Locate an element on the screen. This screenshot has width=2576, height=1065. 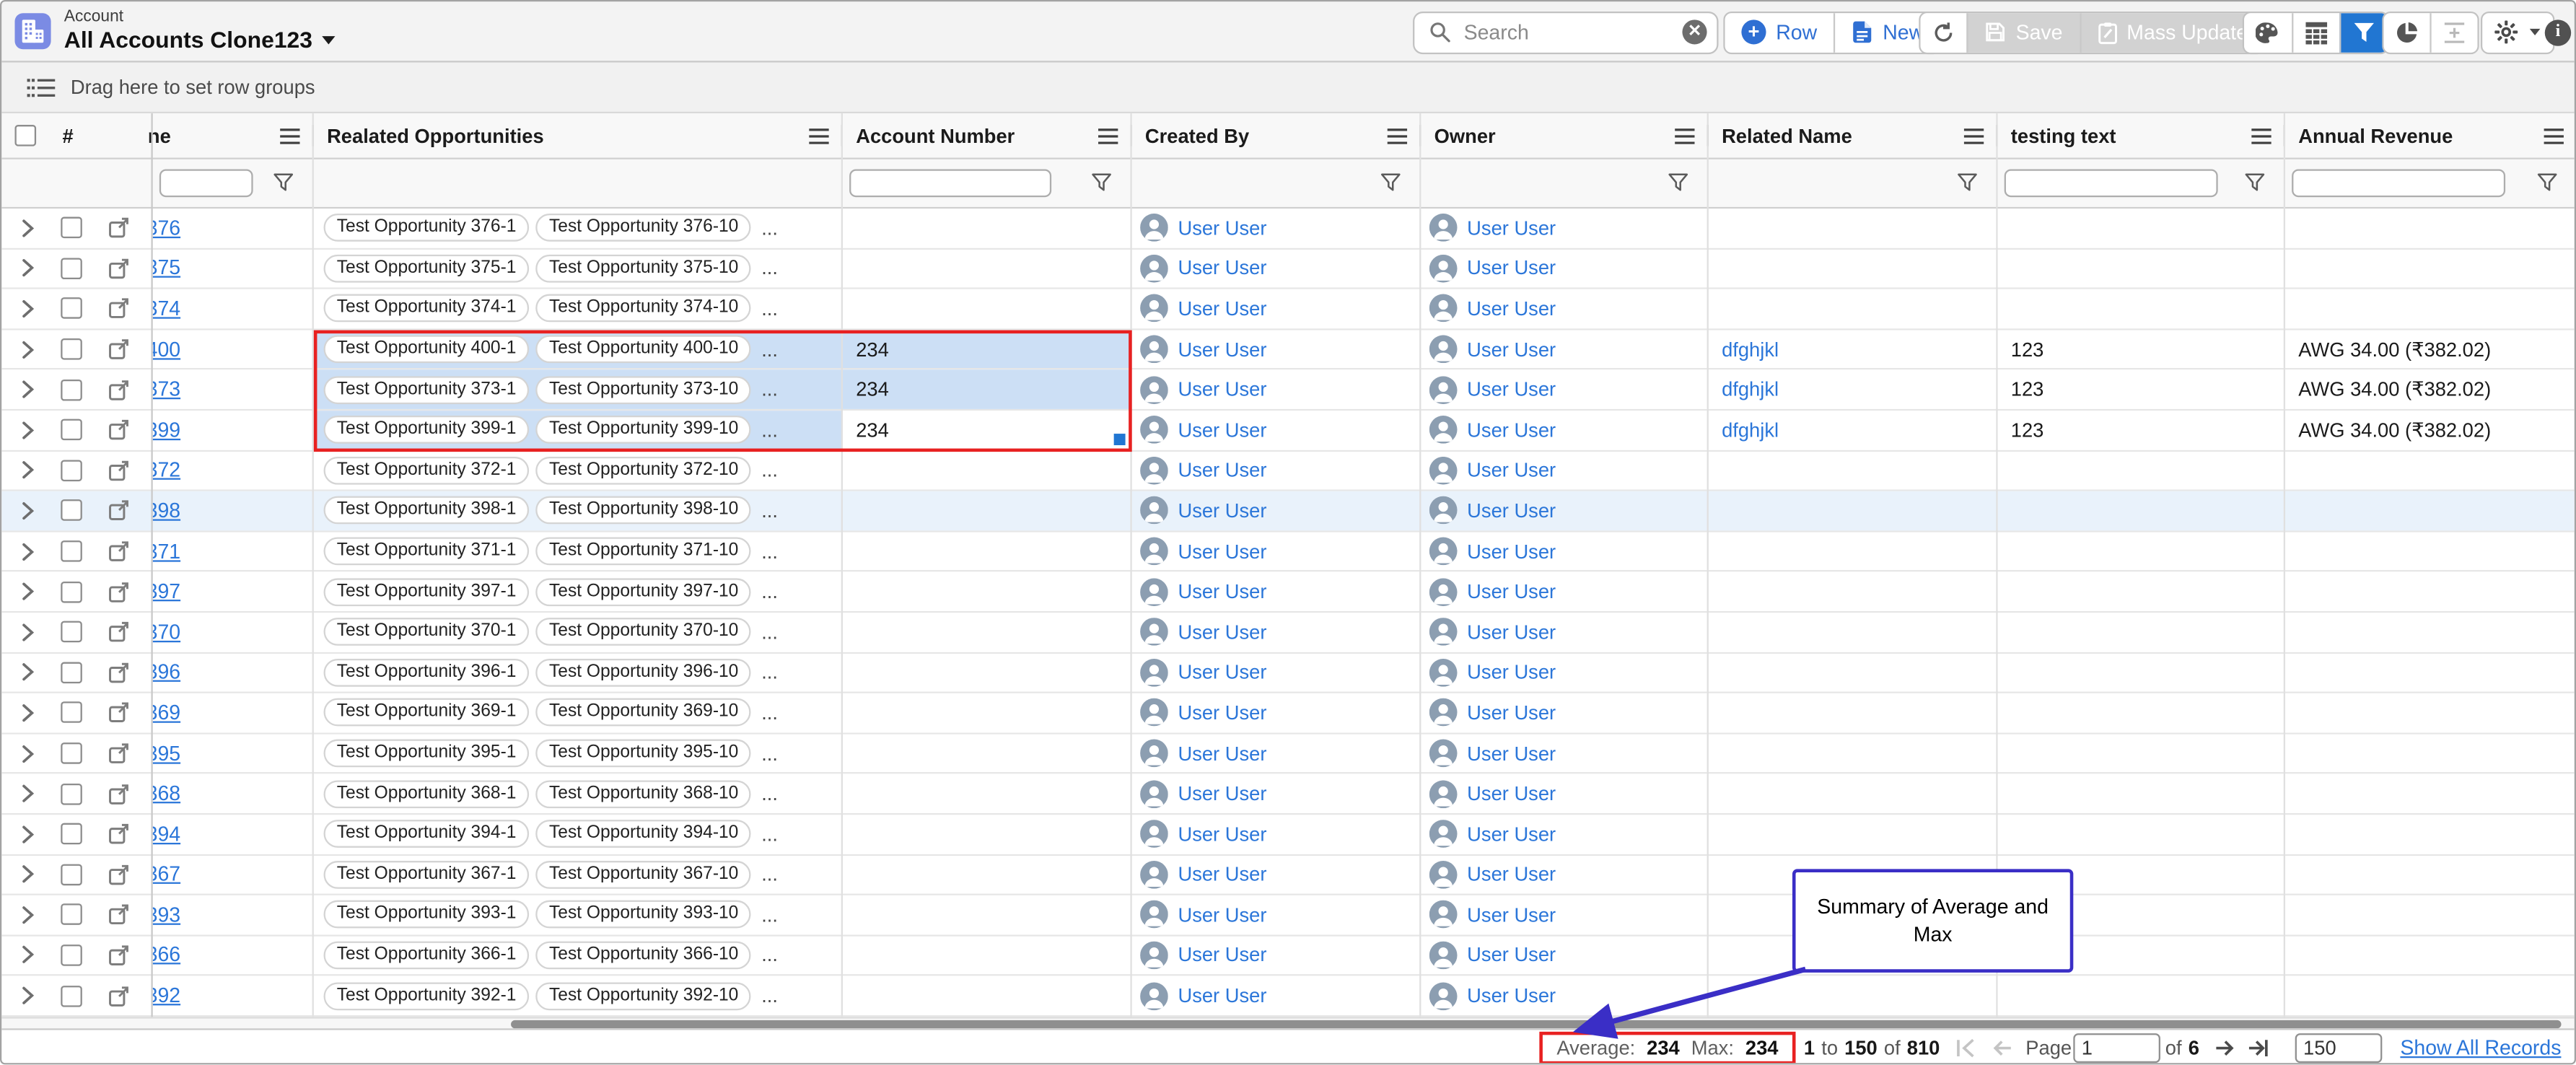
show-all-records-link: Show All Records is located at coordinates (2481, 1048).